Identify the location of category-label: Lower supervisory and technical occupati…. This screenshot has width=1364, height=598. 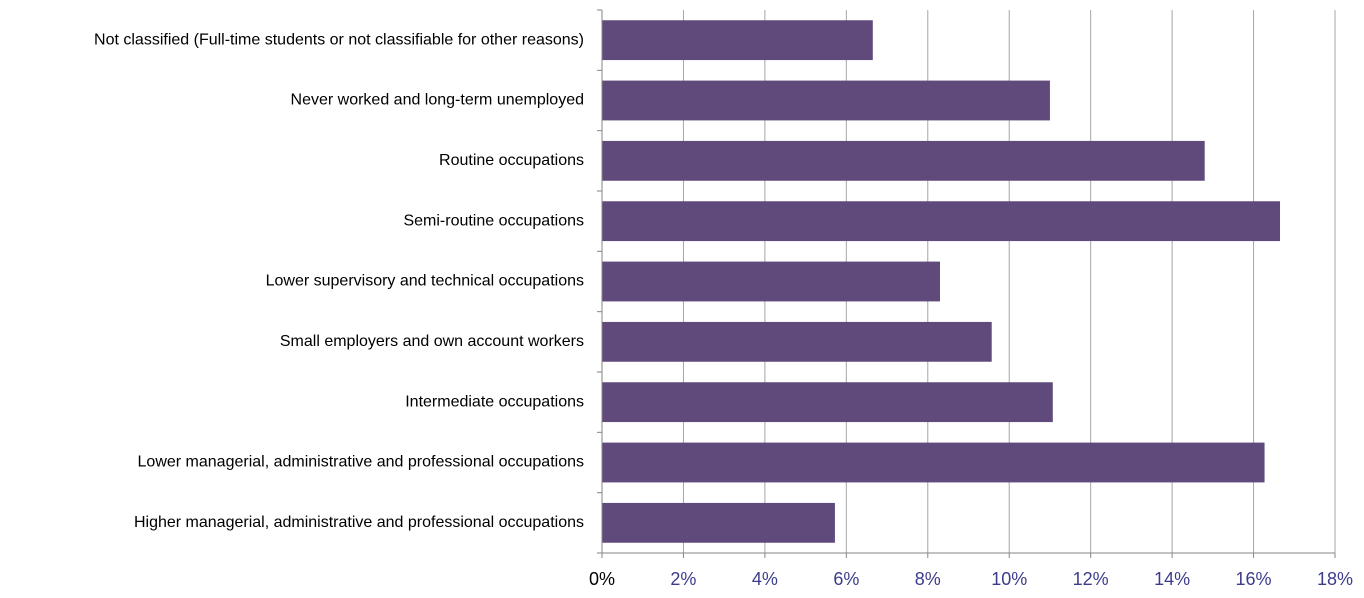
(425, 281).